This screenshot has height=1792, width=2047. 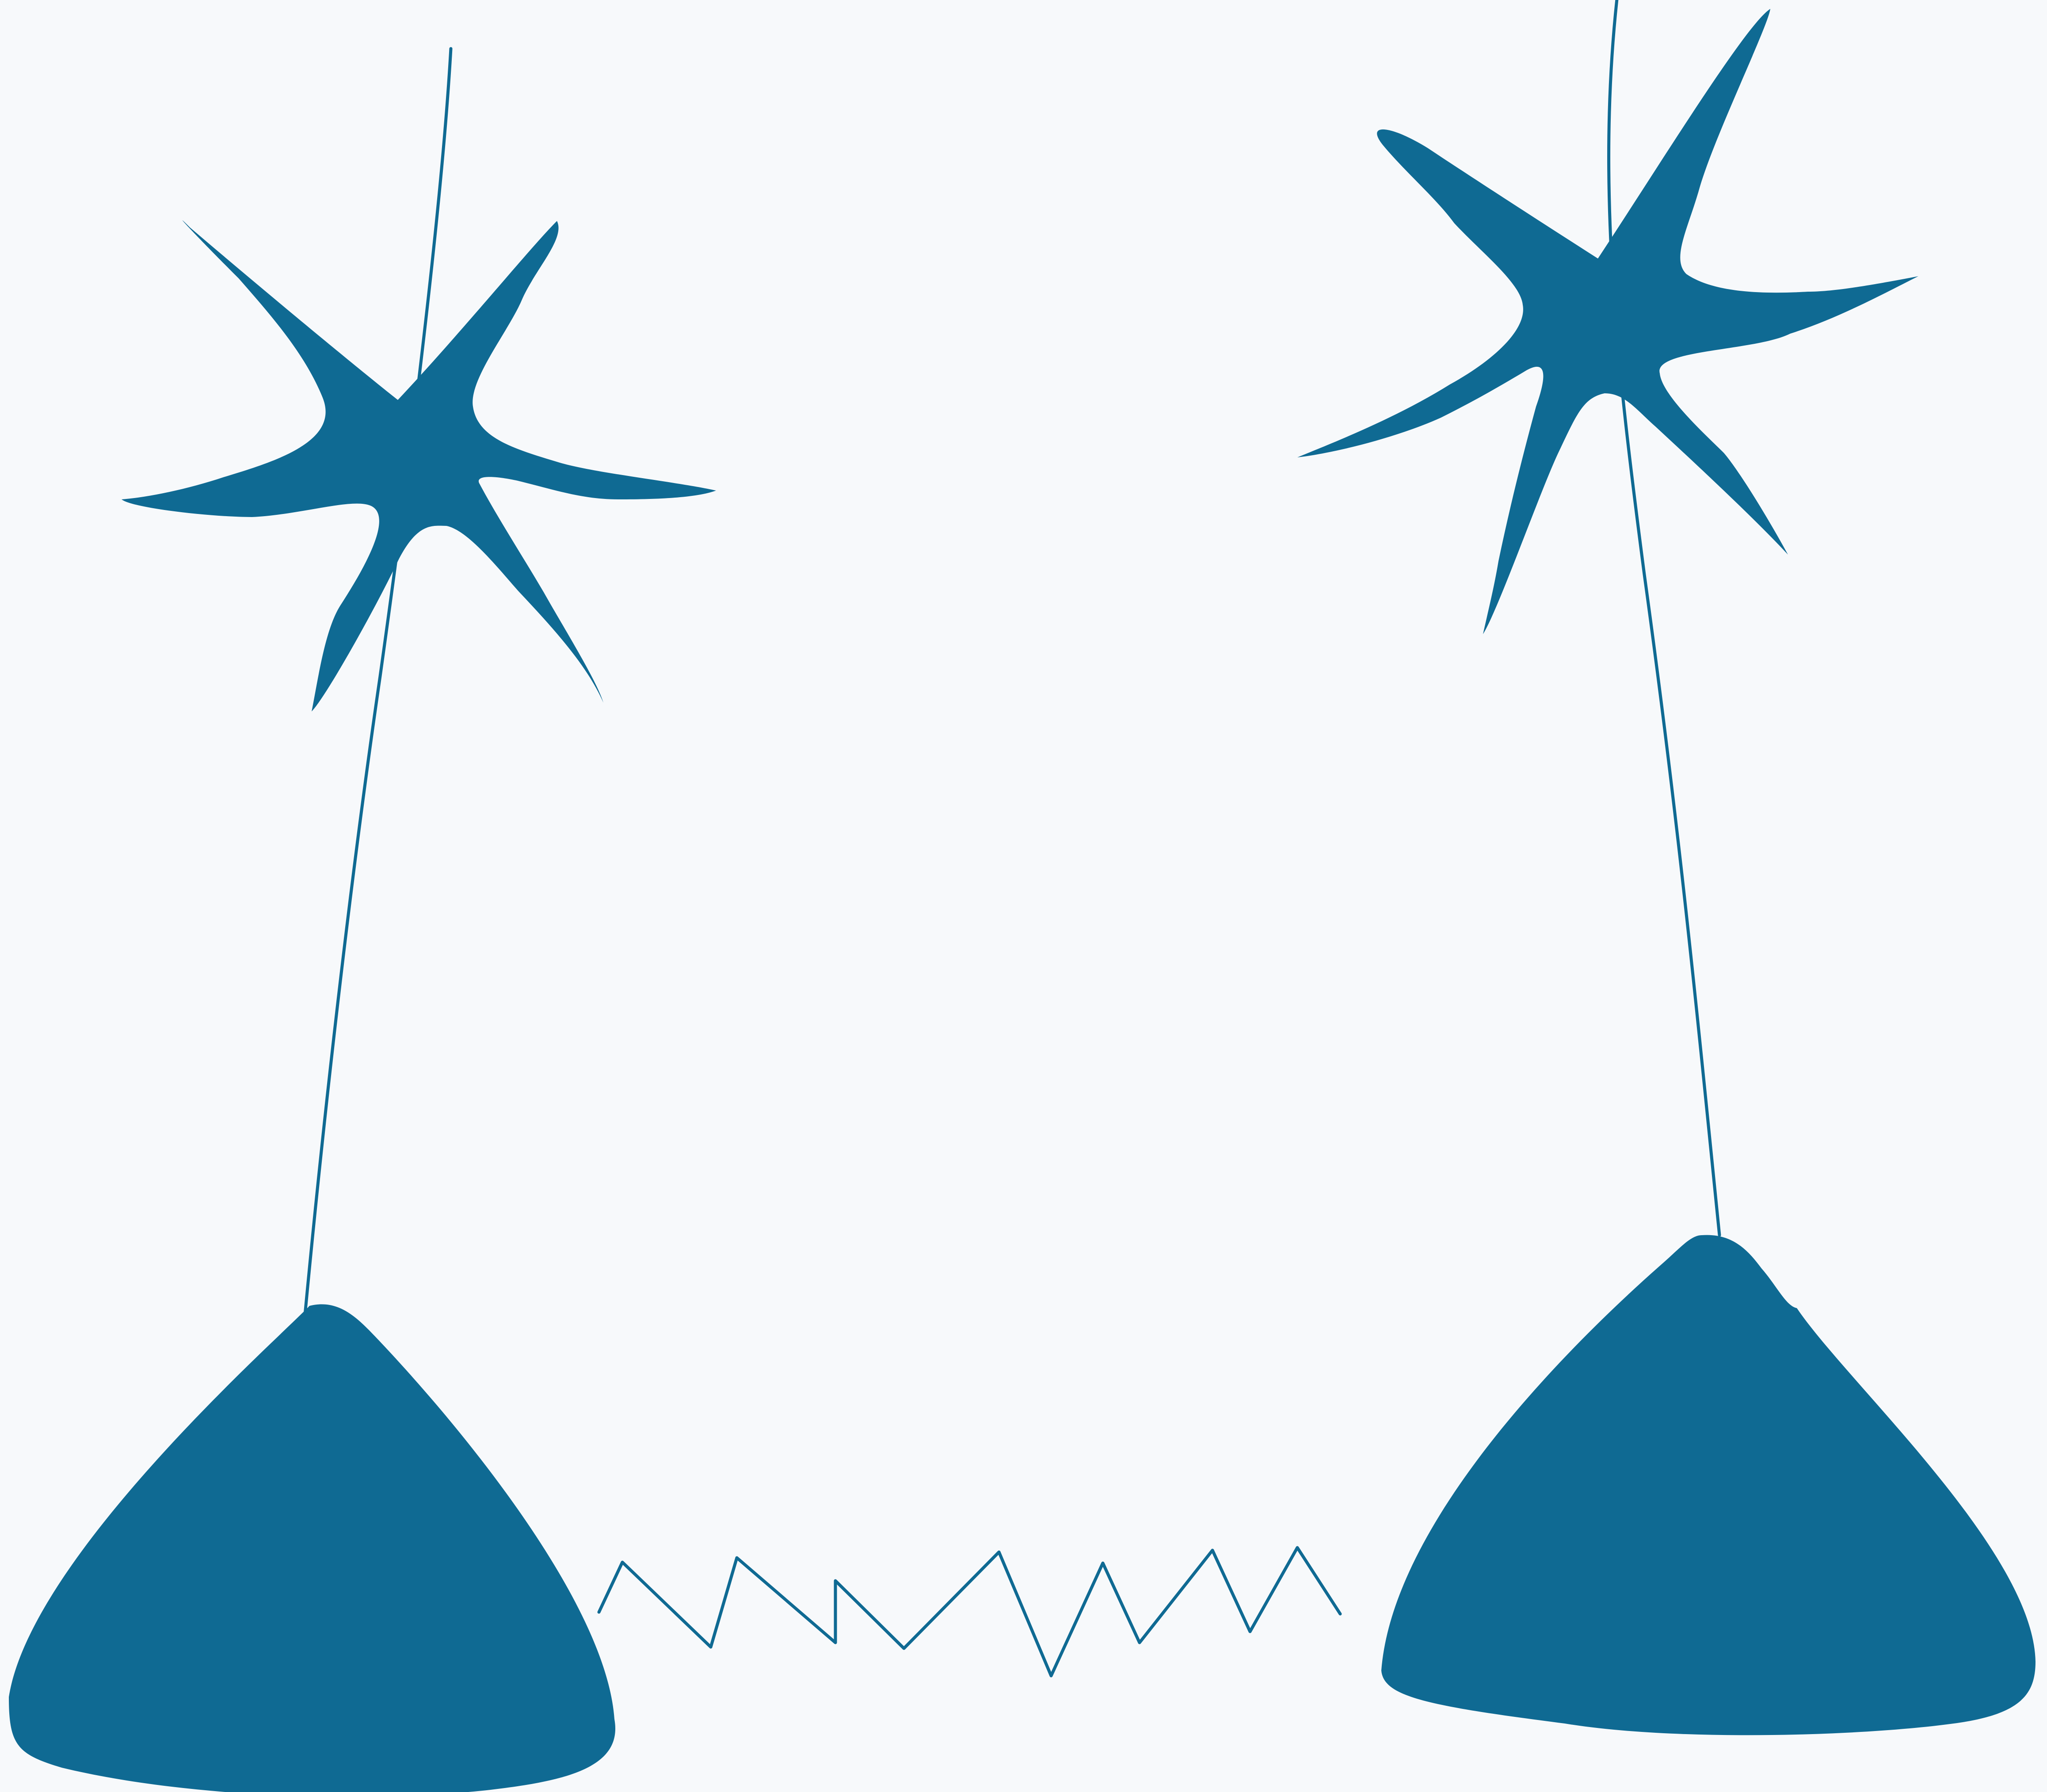 I want to click on right-antenna-base, so click(x=1709, y=1485).